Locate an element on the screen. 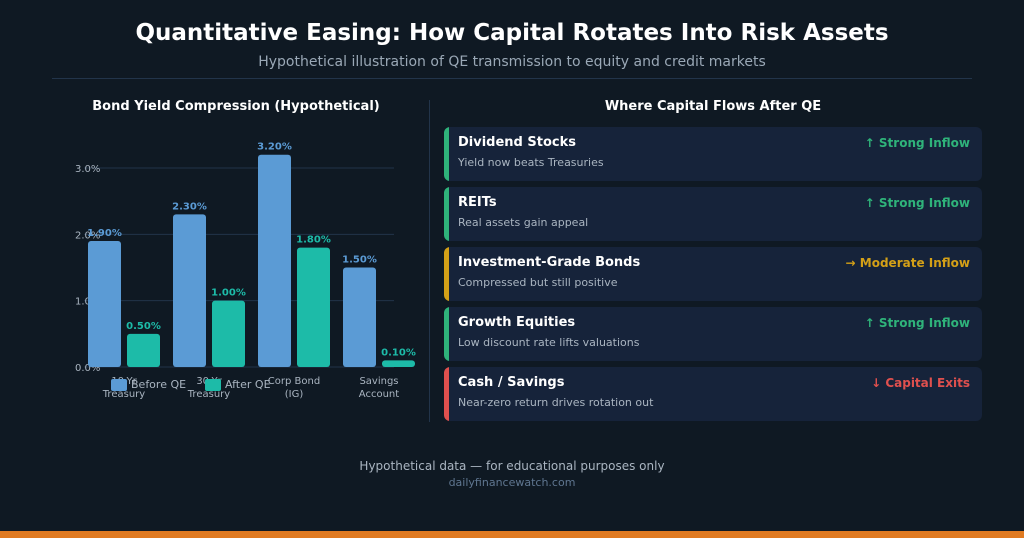  flow-description: Yield now beats Treasuries is located at coordinates (531, 162).